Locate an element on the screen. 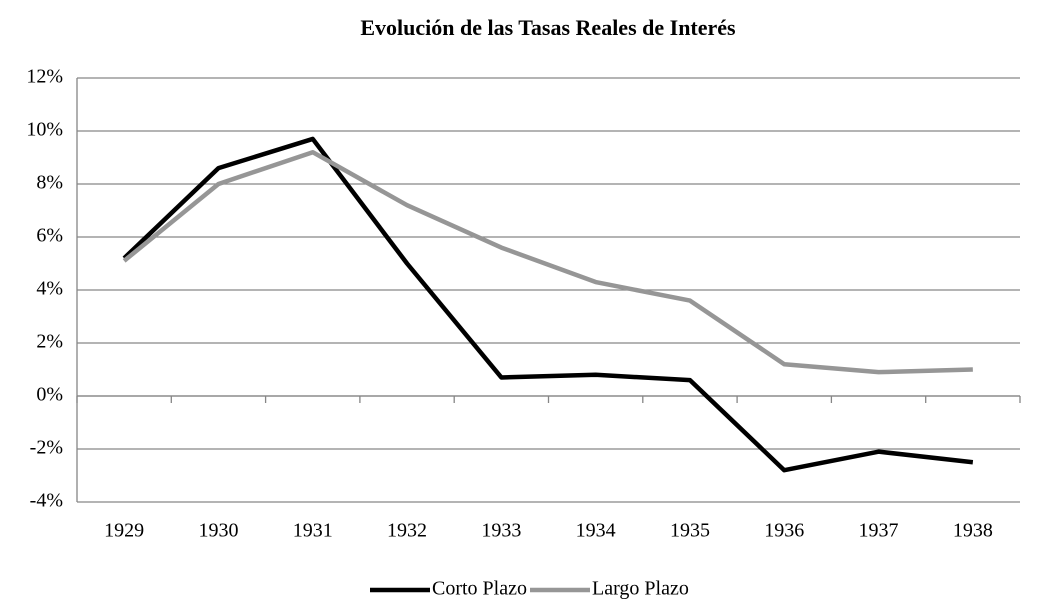  x-tick-label: 1937 is located at coordinates (879, 531).